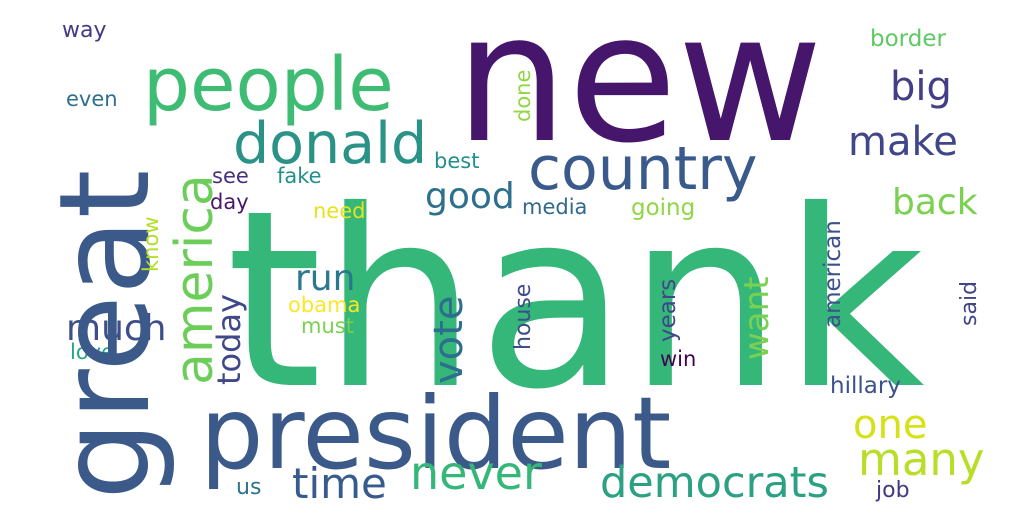 The width and height of the screenshot is (1017, 531). What do you see at coordinates (935, 202) in the screenshot?
I see `word-back: back` at bounding box center [935, 202].